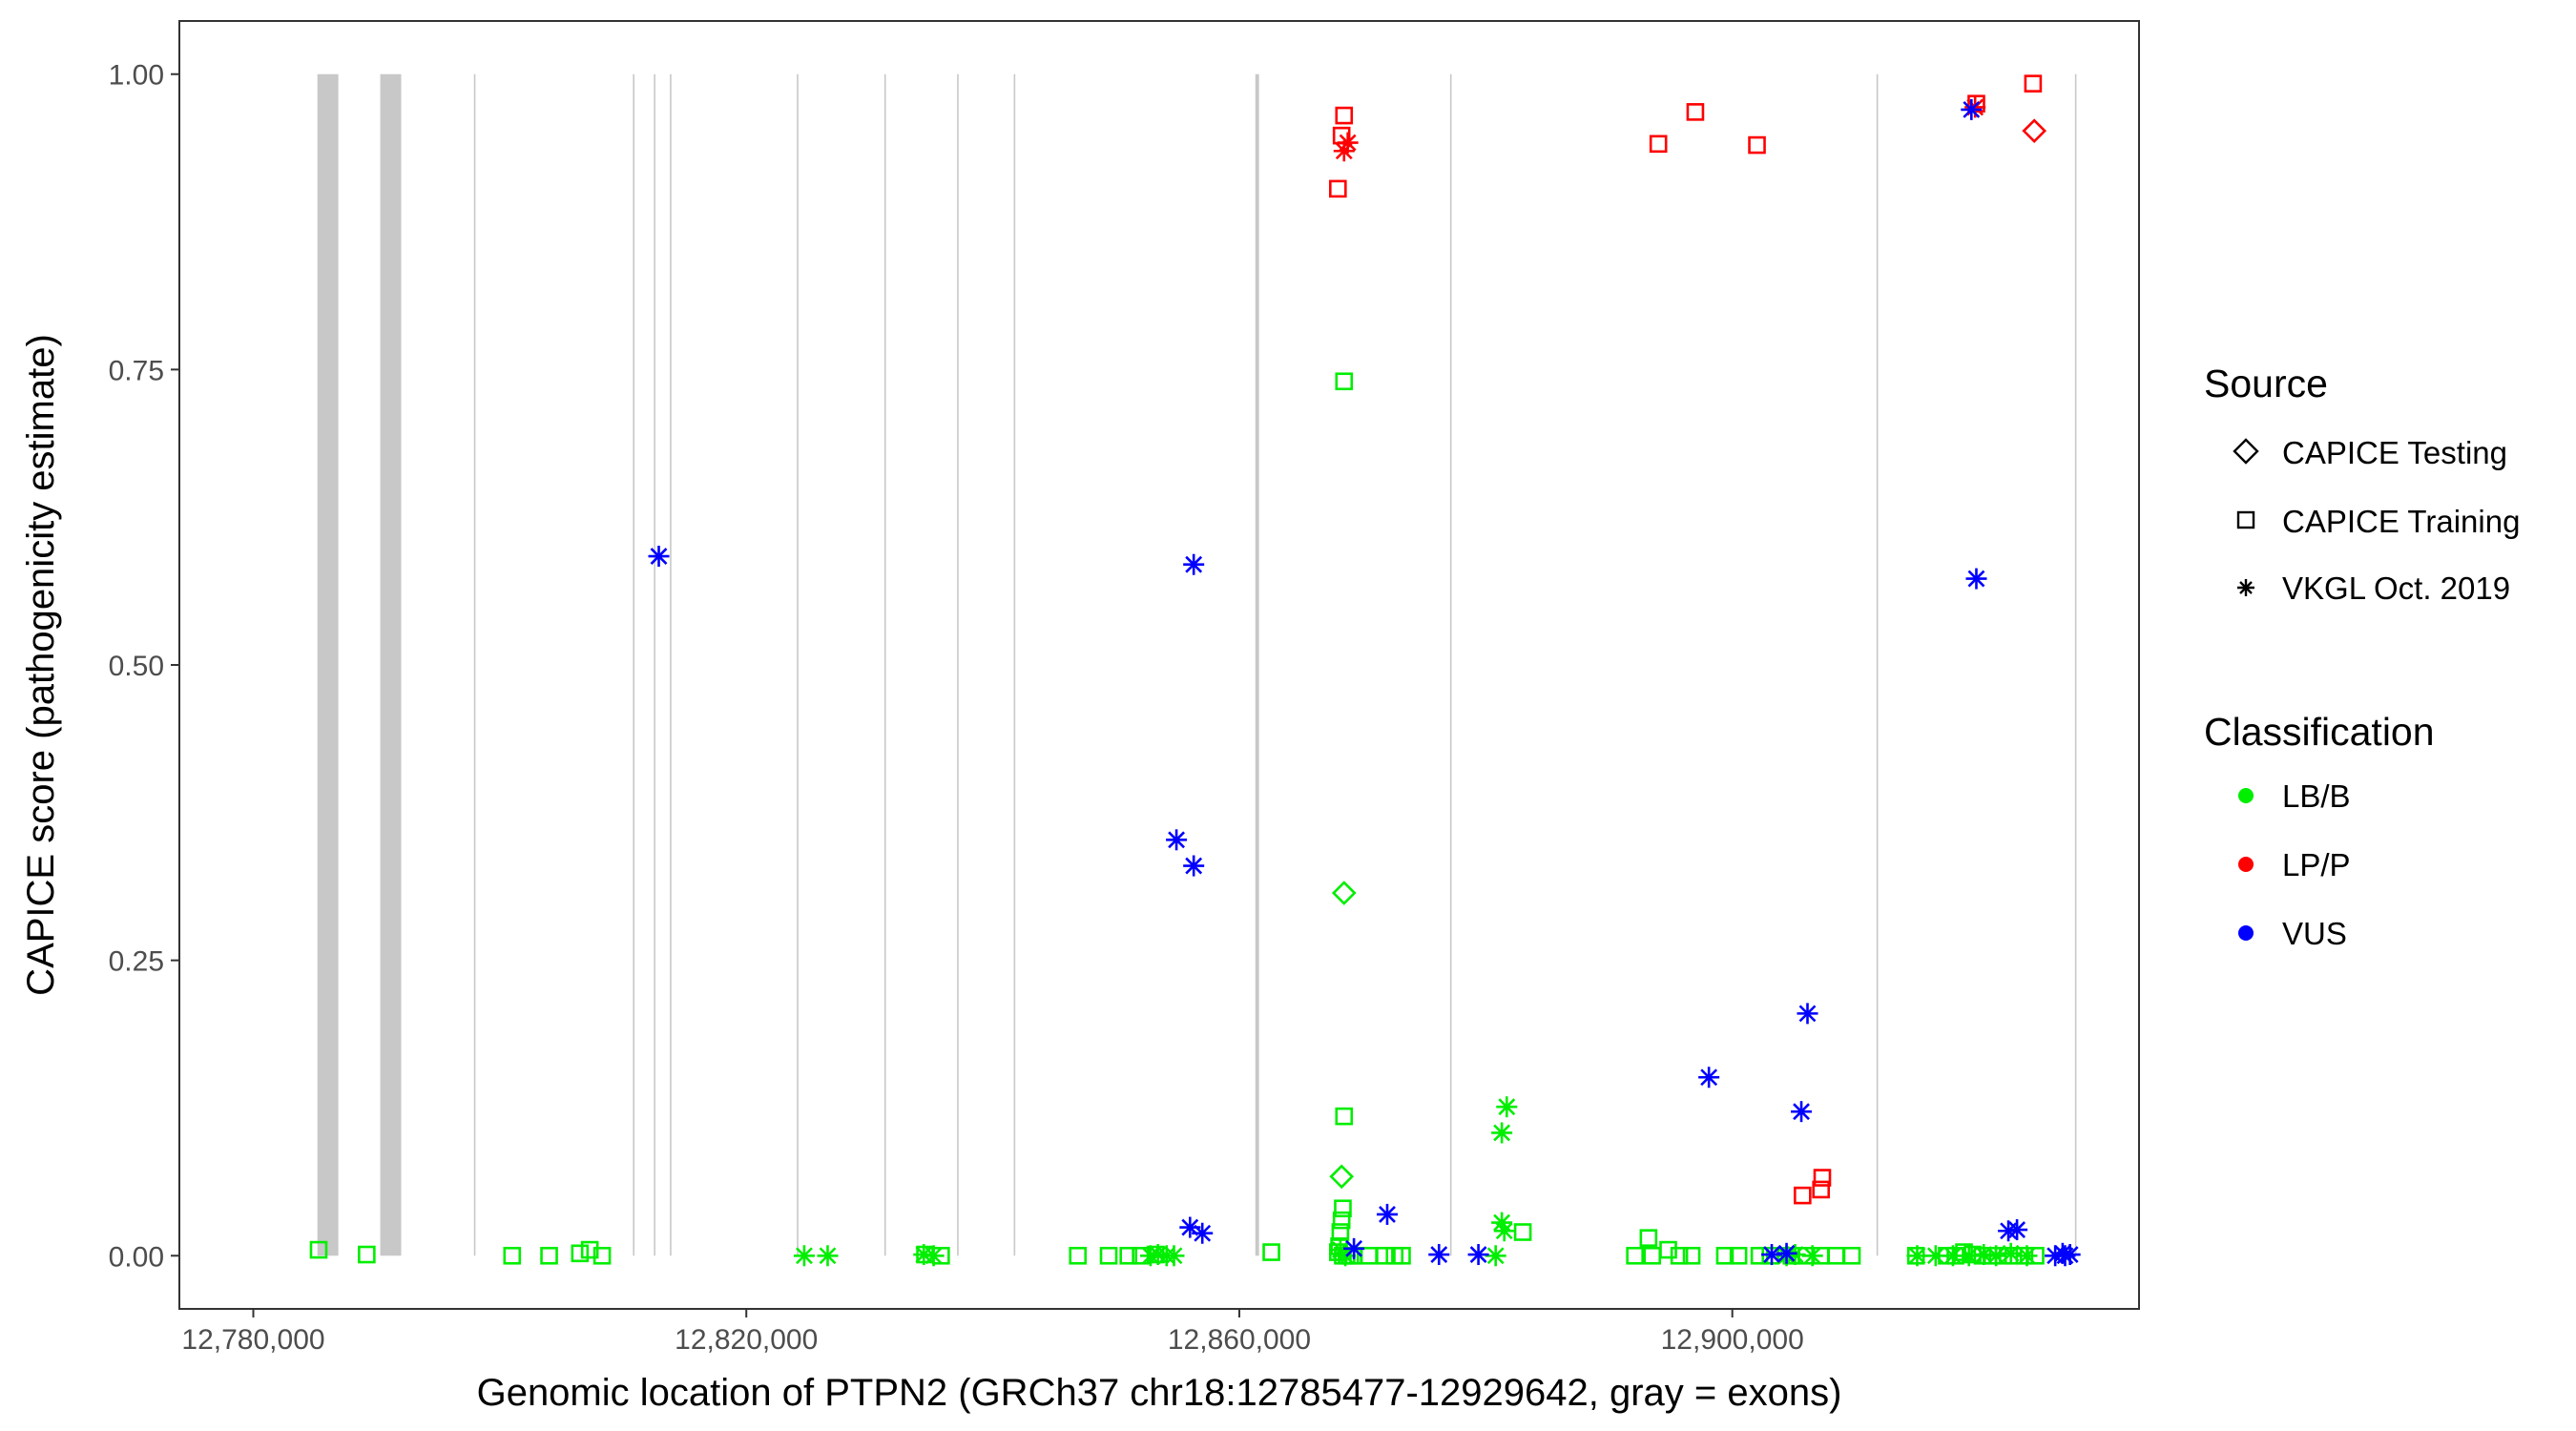  I want to click on y-axis-title: CAPICE score (pathogenicity estimate), so click(41, 665).